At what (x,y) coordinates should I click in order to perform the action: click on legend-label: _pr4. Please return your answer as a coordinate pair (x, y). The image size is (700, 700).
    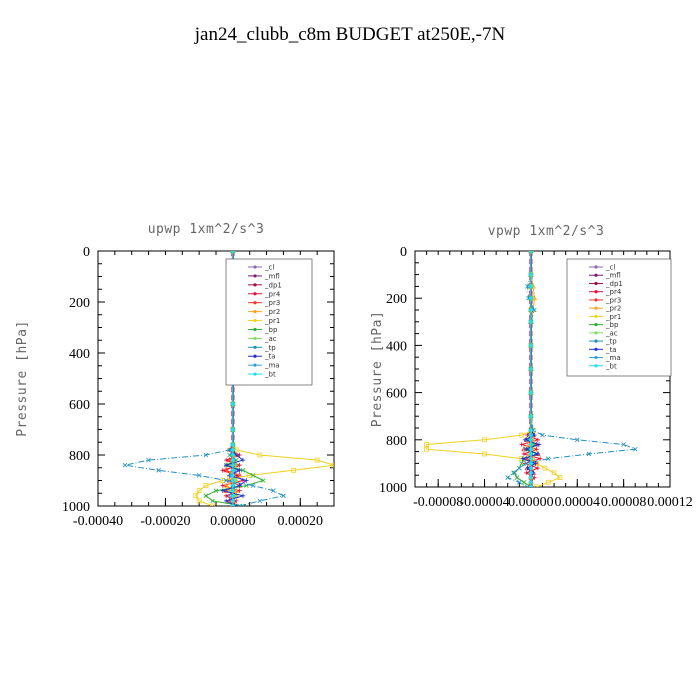
    Looking at the image, I should click on (272, 294).